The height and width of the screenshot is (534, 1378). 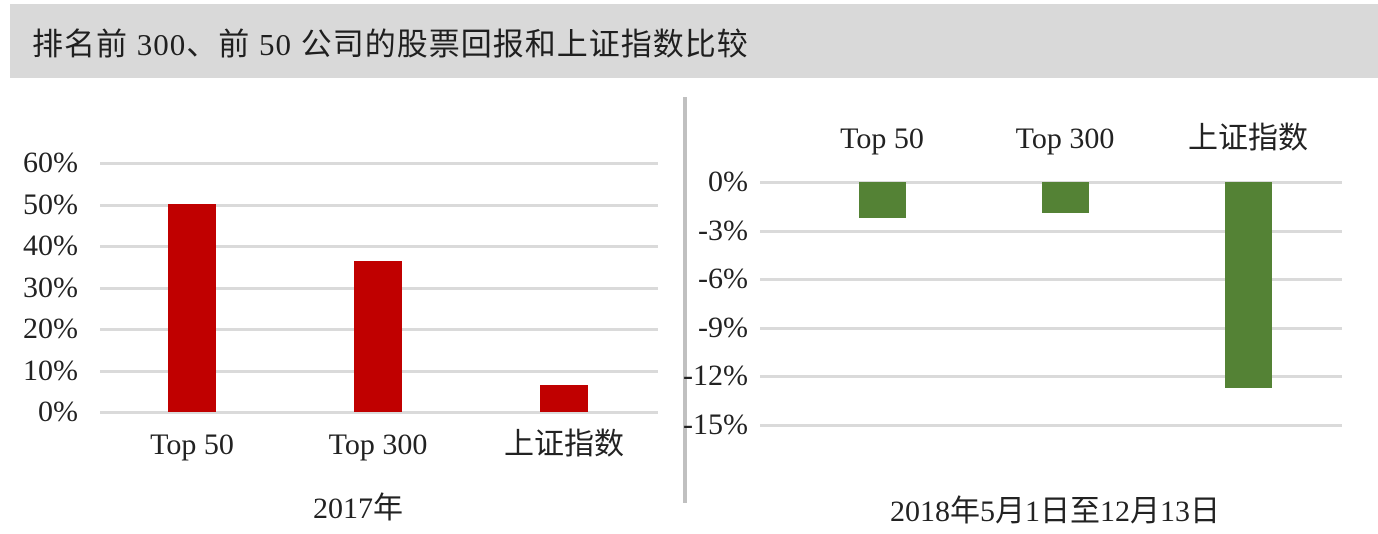 What do you see at coordinates (390, 44) in the screenshot?
I see `figure-title: 排名前 300、前 50 公司的股票回报和上证指数比较` at bounding box center [390, 44].